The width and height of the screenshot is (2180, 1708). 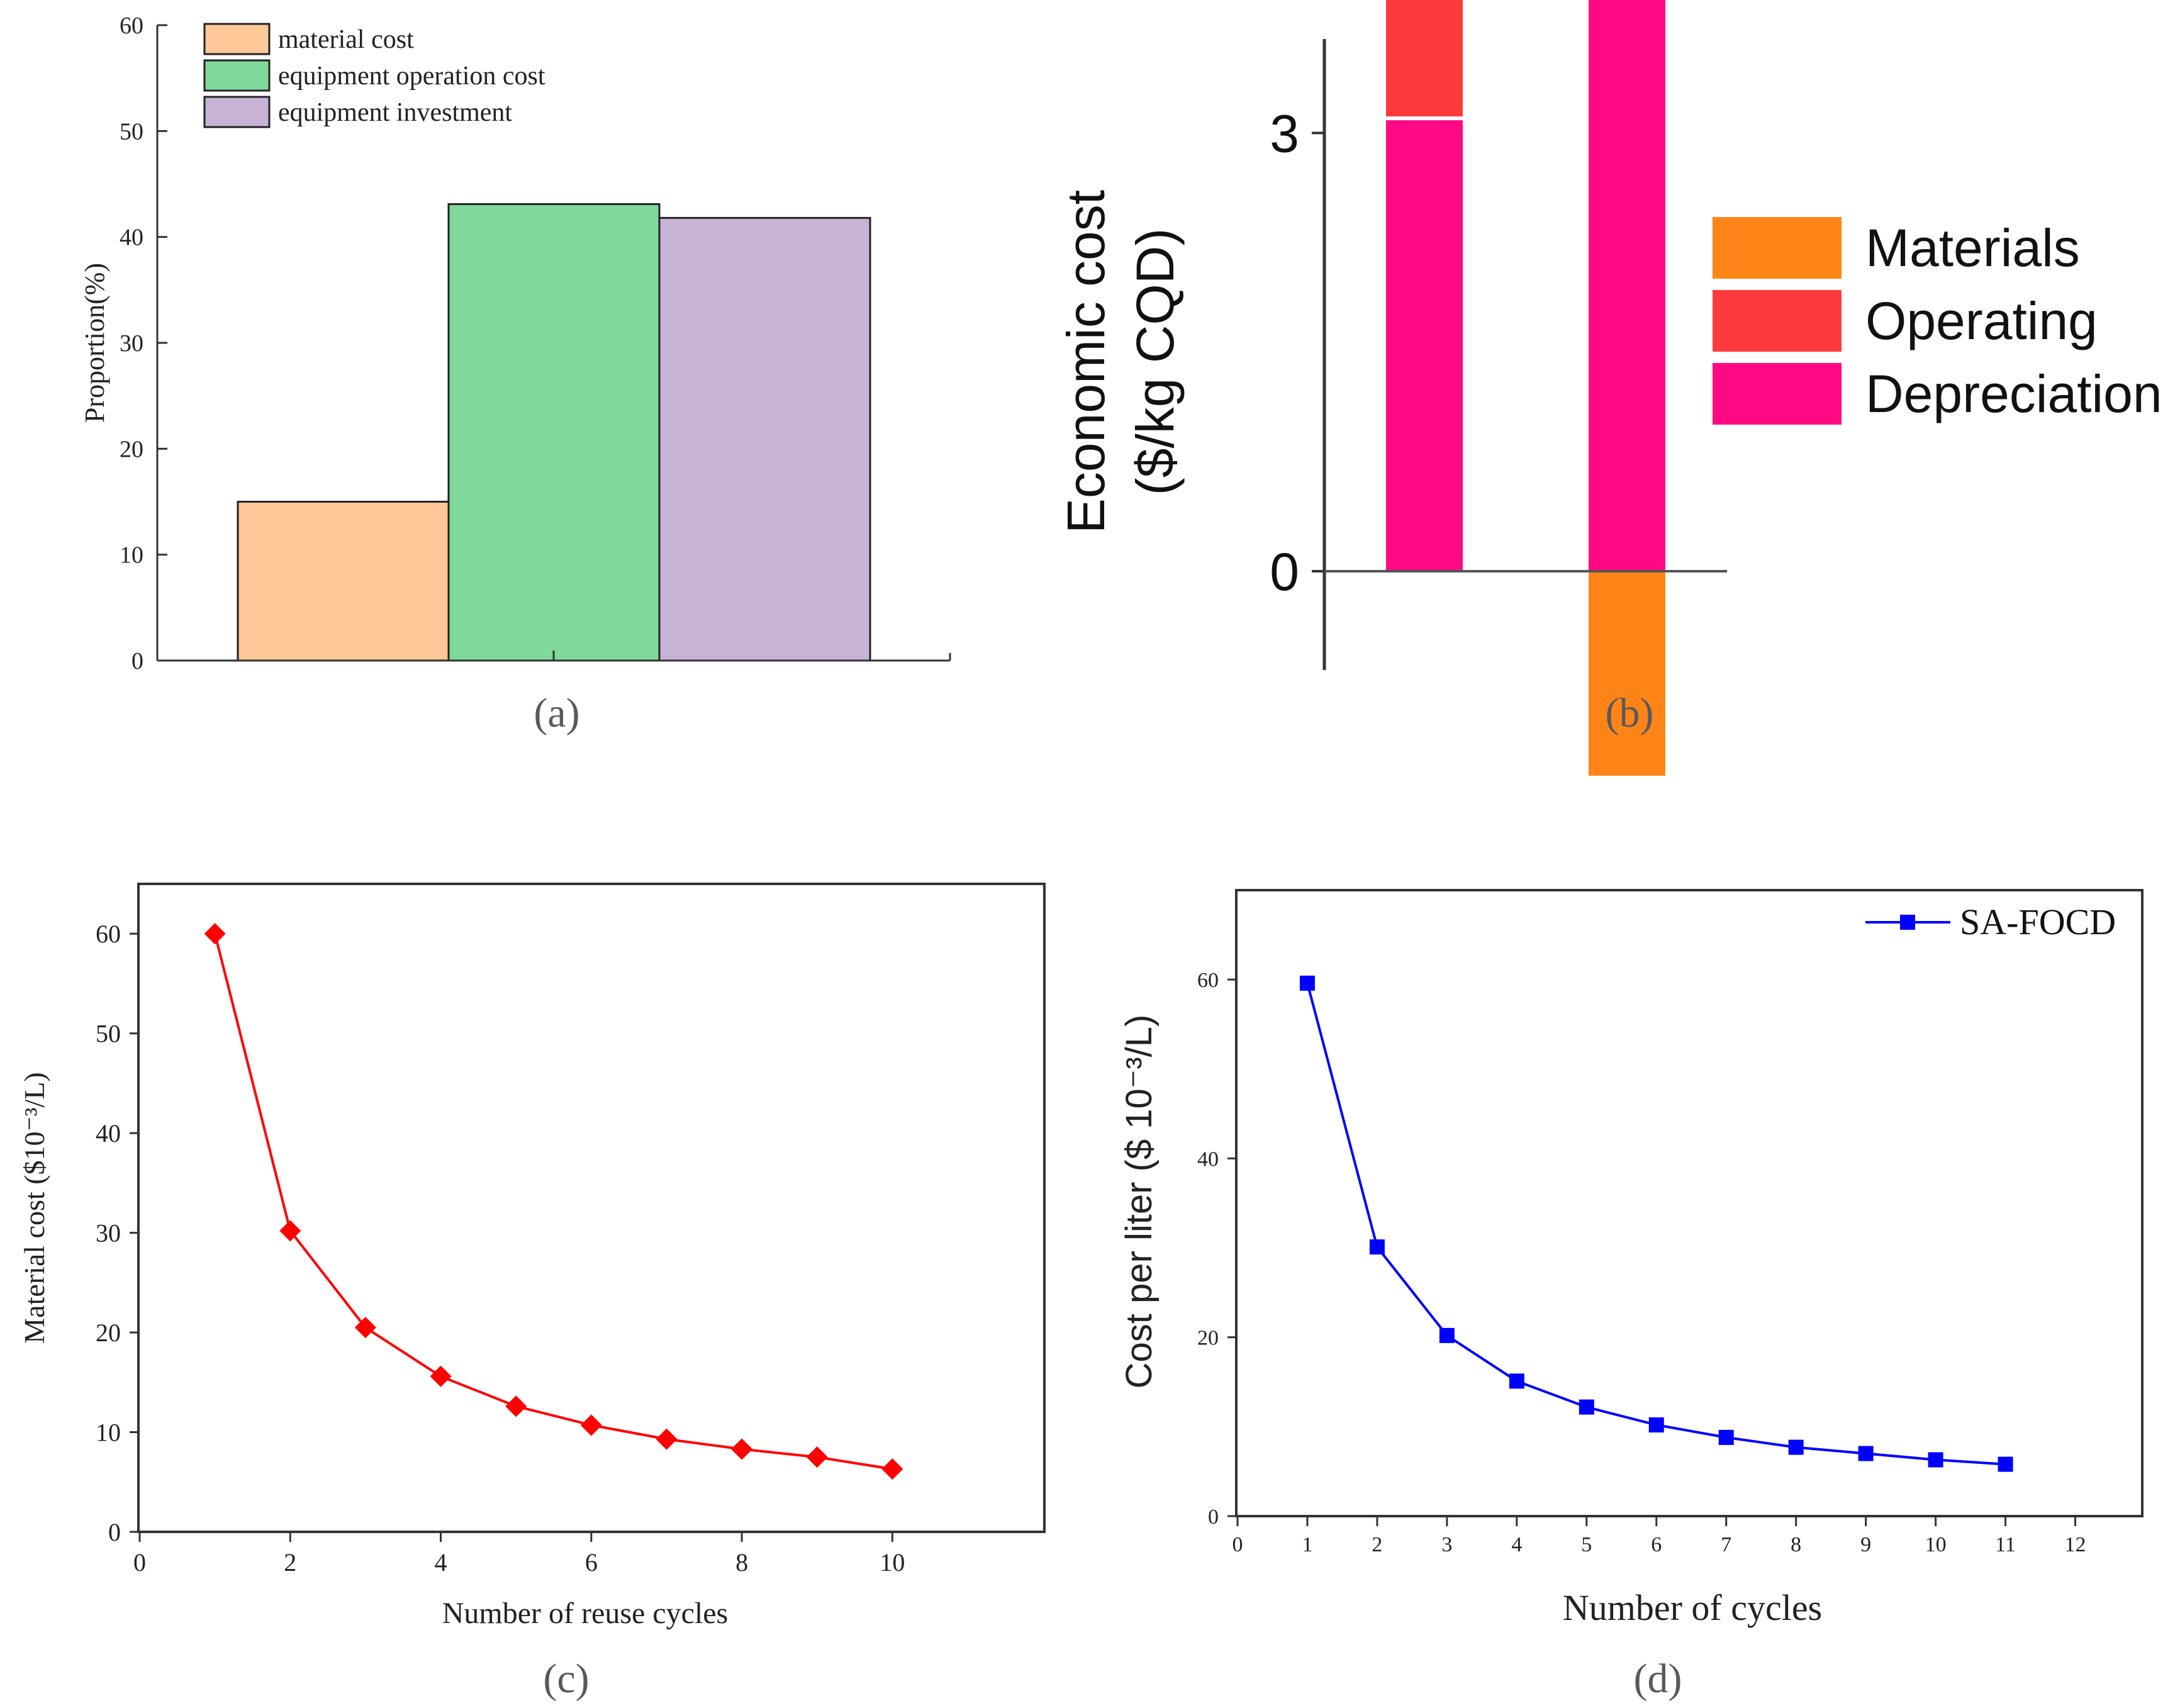 What do you see at coordinates (1516, 1544) in the screenshot?
I see `panel-d-x-tick-label: 4` at bounding box center [1516, 1544].